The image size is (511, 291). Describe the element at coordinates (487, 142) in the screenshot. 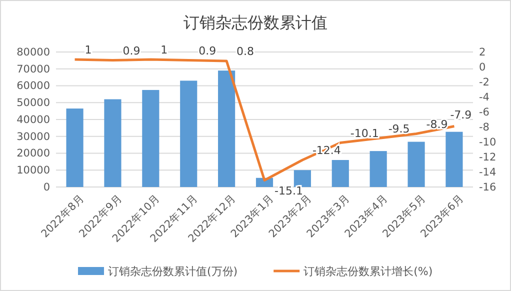

I see `y2-tick-label: -10` at that location.